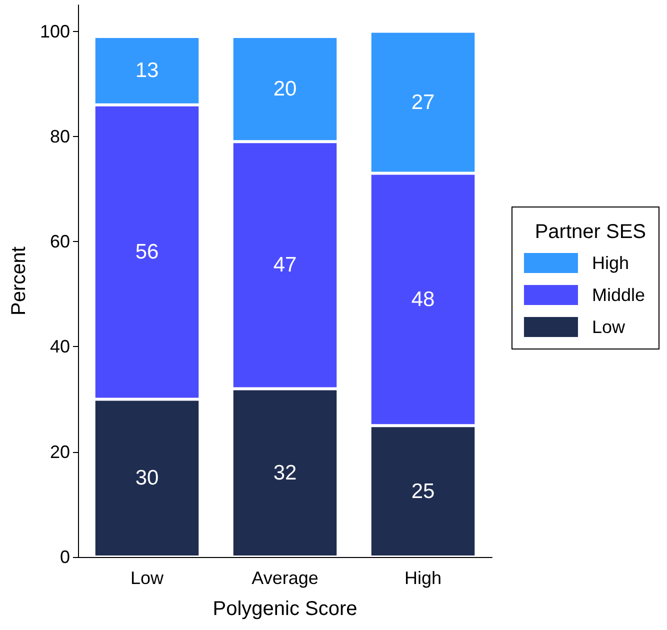 This screenshot has width=667, height=630. Describe the element at coordinates (55, 31) in the screenshot. I see `y-tick-label: 100` at that location.